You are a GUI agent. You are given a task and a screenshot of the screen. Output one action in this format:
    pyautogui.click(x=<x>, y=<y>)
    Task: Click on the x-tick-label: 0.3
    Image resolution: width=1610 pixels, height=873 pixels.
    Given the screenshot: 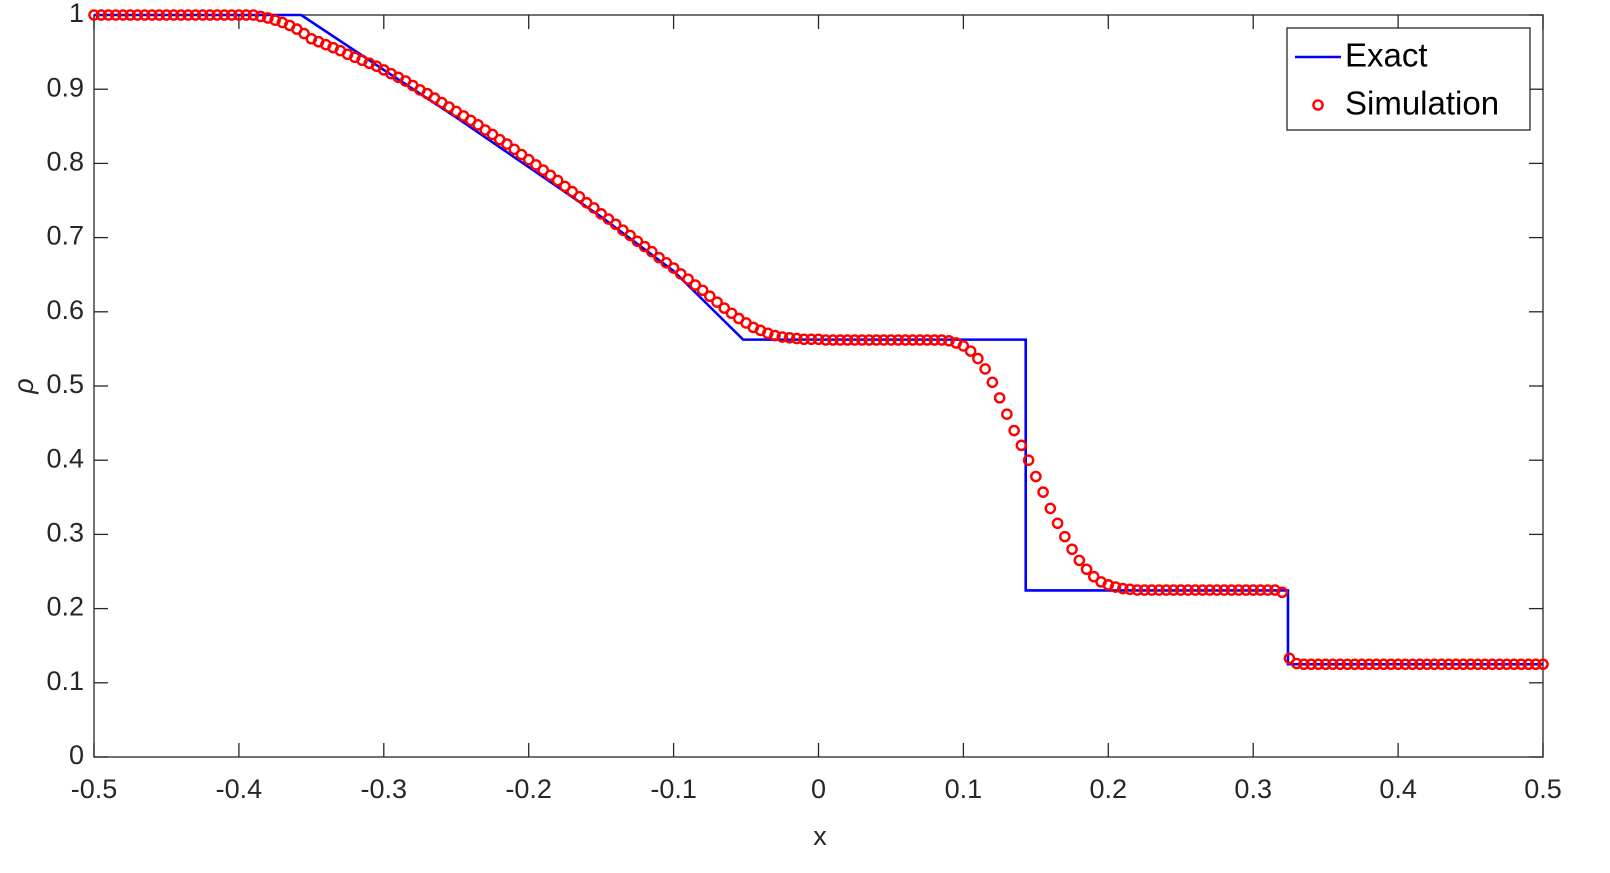 What is the action you would take?
    pyautogui.click(x=1253, y=789)
    